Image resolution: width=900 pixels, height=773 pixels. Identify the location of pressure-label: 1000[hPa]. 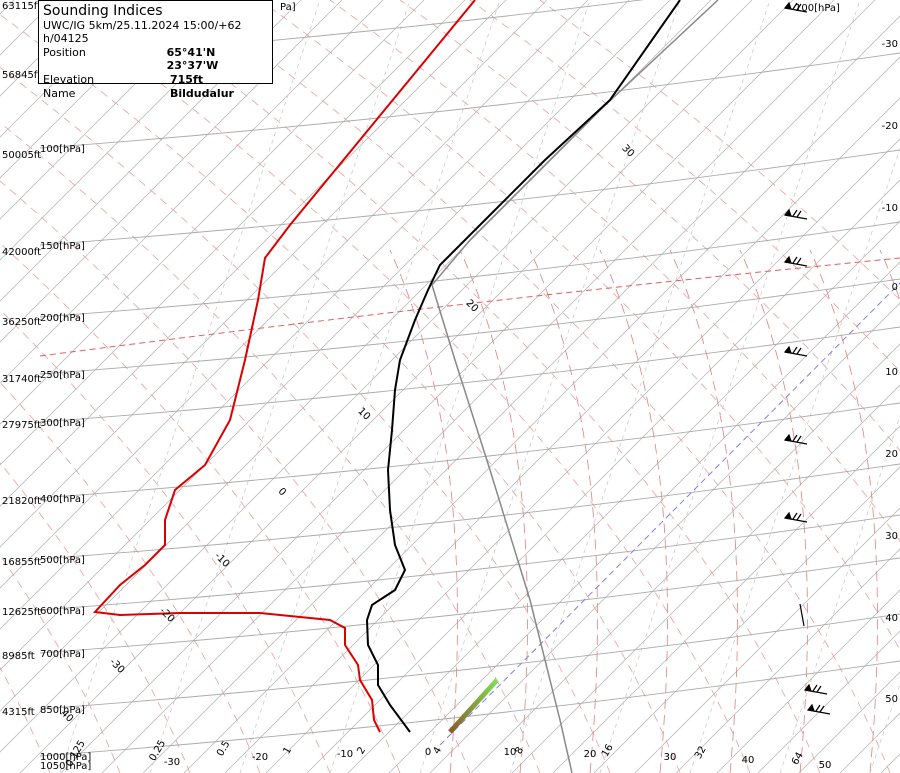
(65, 757).